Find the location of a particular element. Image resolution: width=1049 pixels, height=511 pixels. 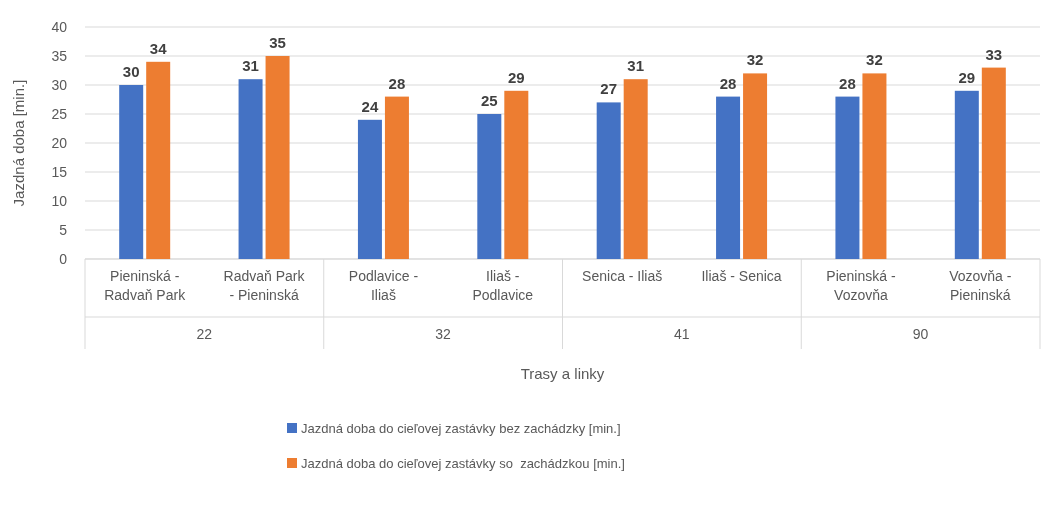

y-tick-label: 10 is located at coordinates (59, 200).